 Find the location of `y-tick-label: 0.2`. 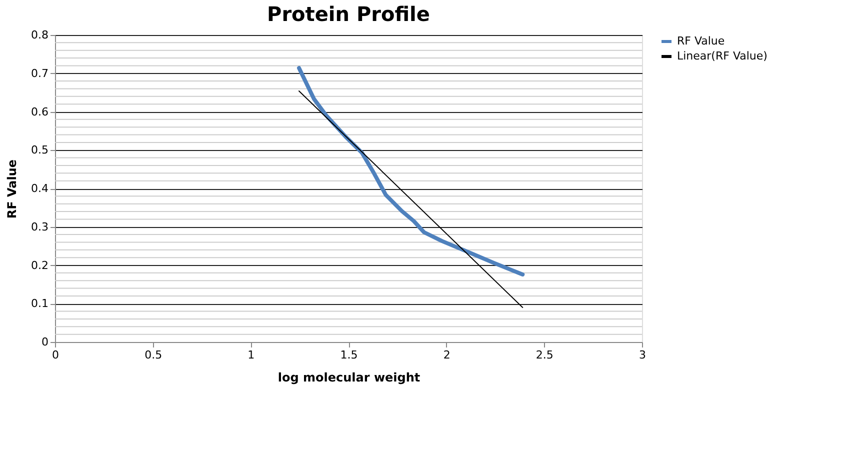

y-tick-label: 0.2 is located at coordinates (39, 265).